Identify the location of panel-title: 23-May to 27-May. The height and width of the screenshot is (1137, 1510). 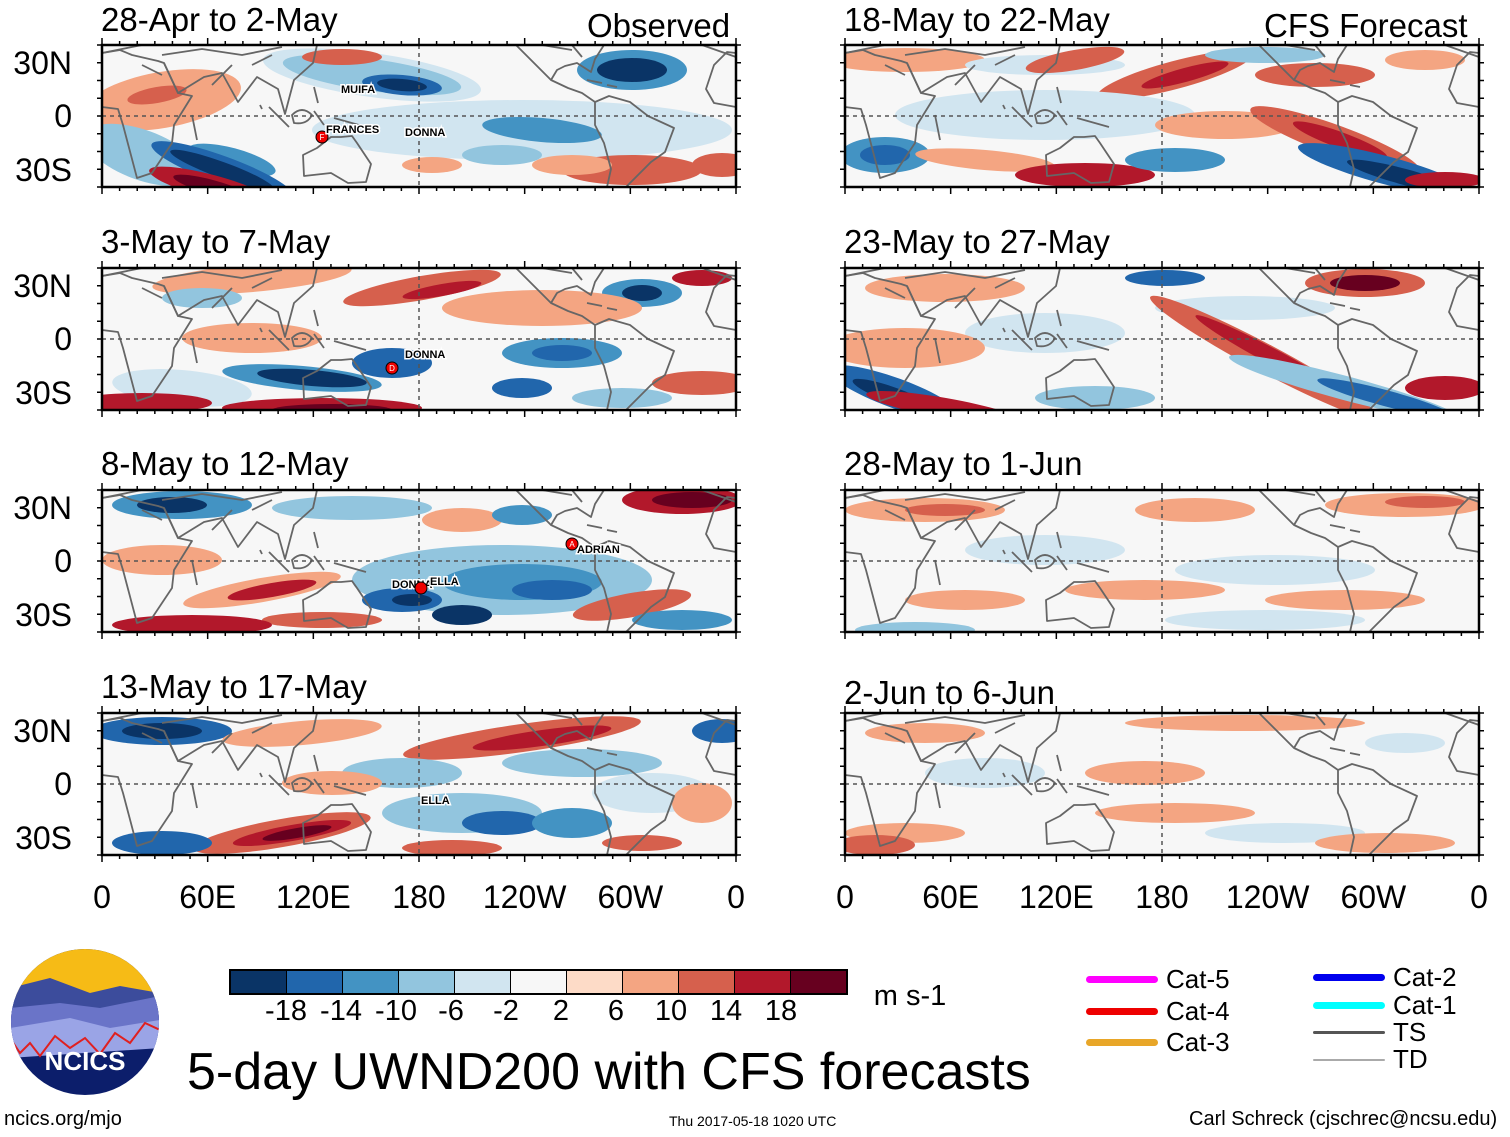
(977, 241).